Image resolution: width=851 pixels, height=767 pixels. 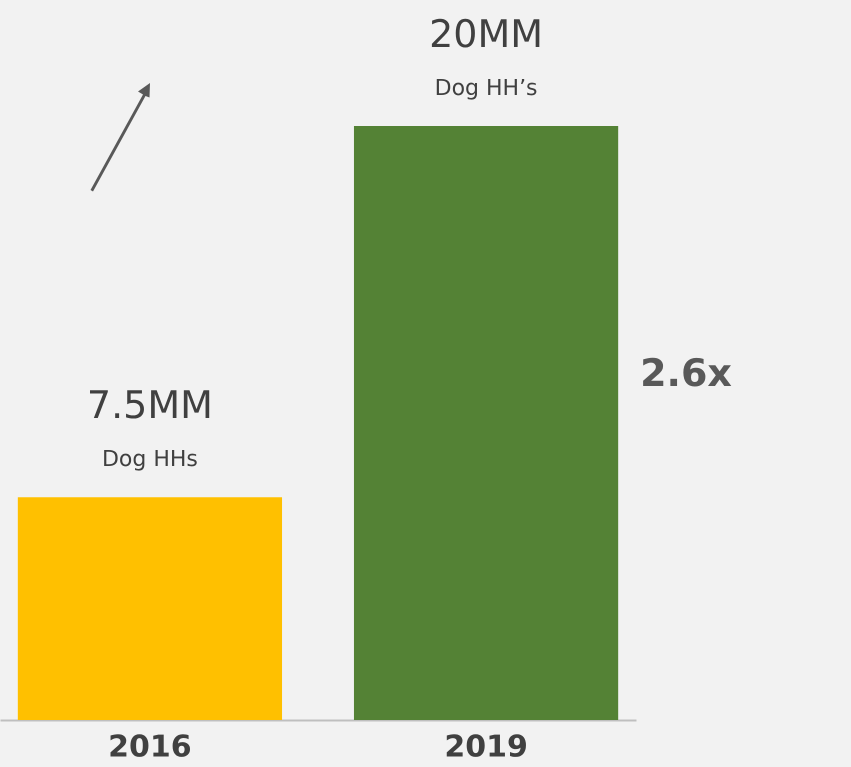 What do you see at coordinates (149, 405) in the screenshot?
I see `data-label: 7.5MM` at bounding box center [149, 405].